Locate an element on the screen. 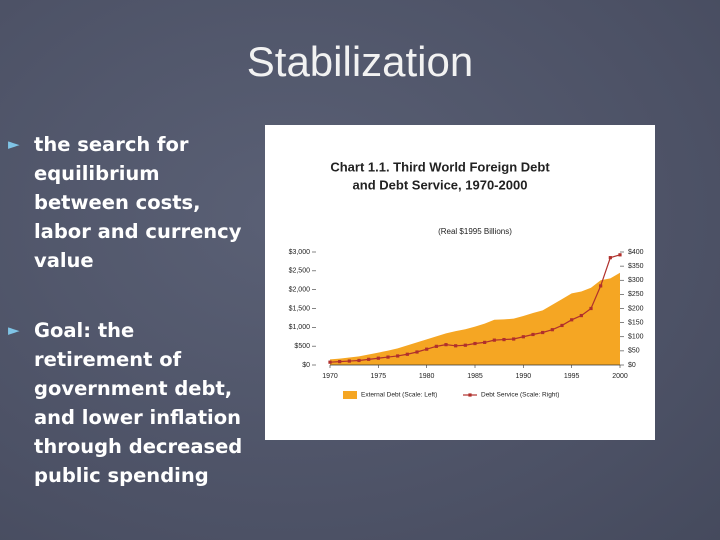  x-tick-label: 1970 is located at coordinates (330, 376).